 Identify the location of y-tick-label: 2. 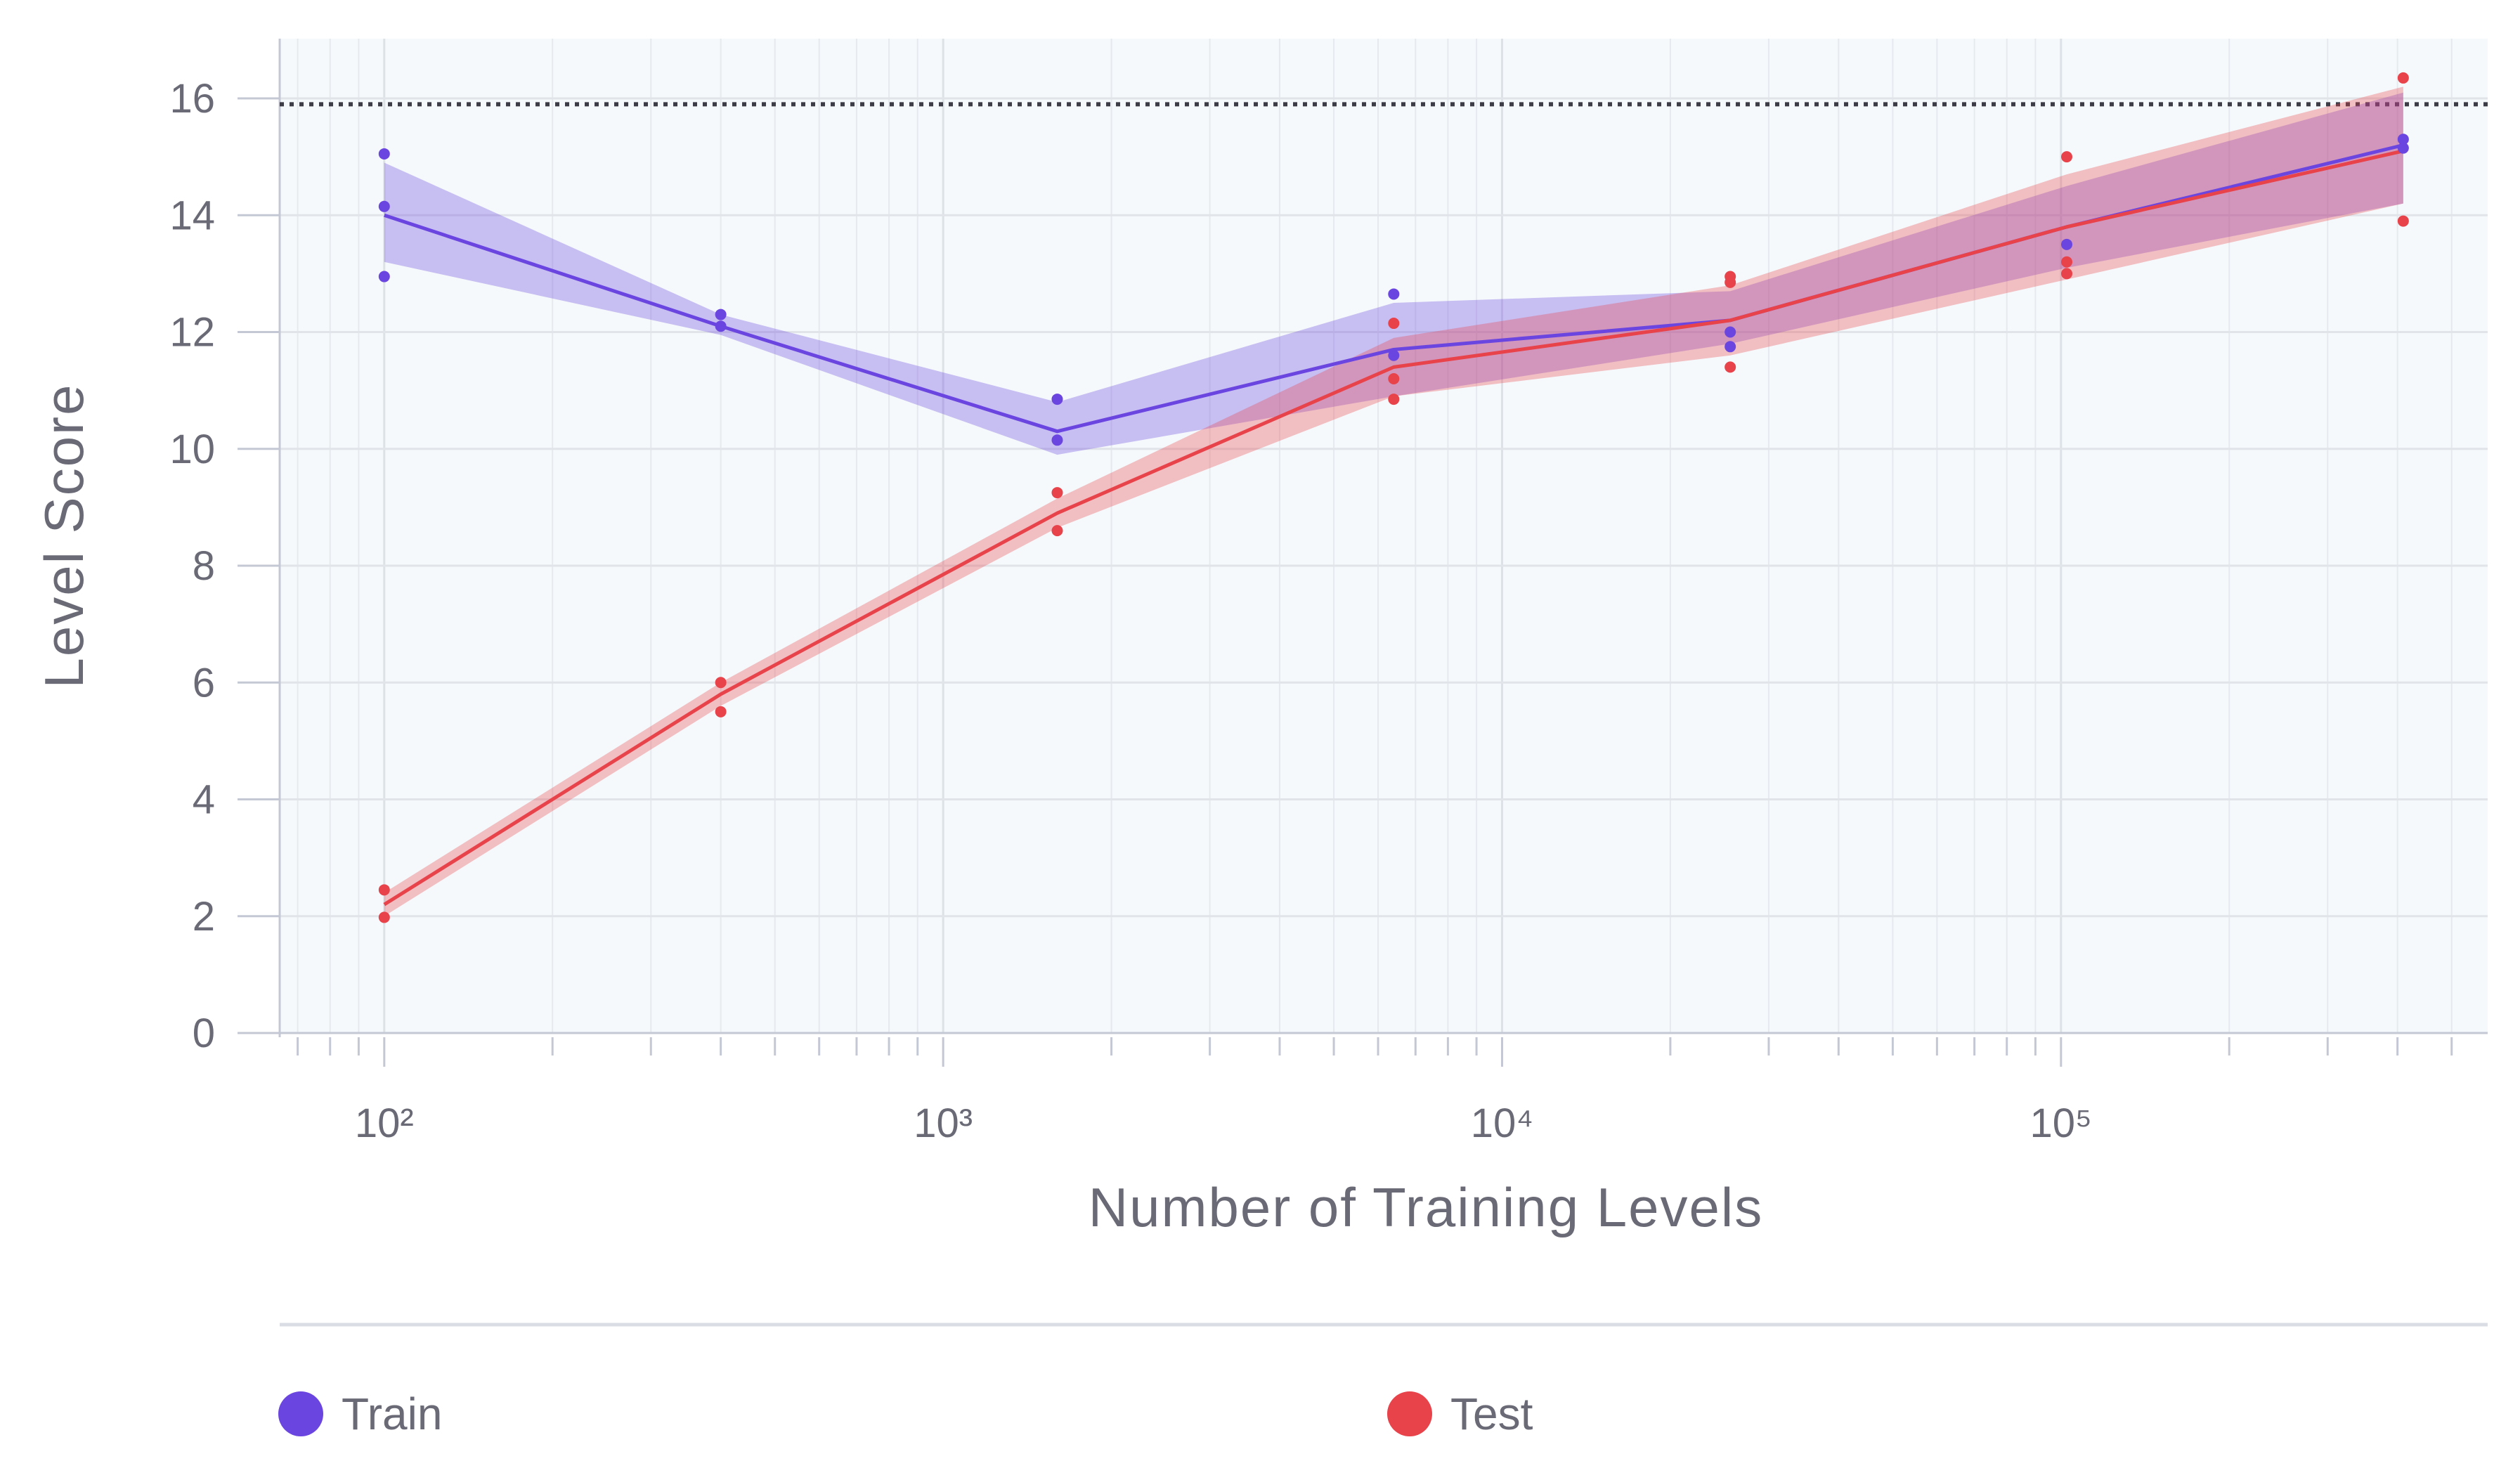
(204, 917).